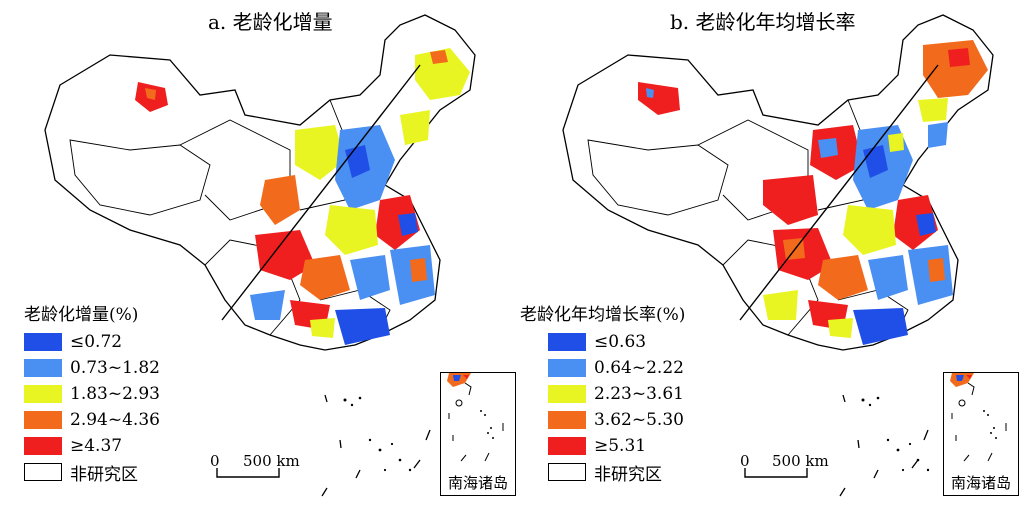 The height and width of the screenshot is (510, 1036). I want to click on legend-label: ≤0.63, so click(620, 342).